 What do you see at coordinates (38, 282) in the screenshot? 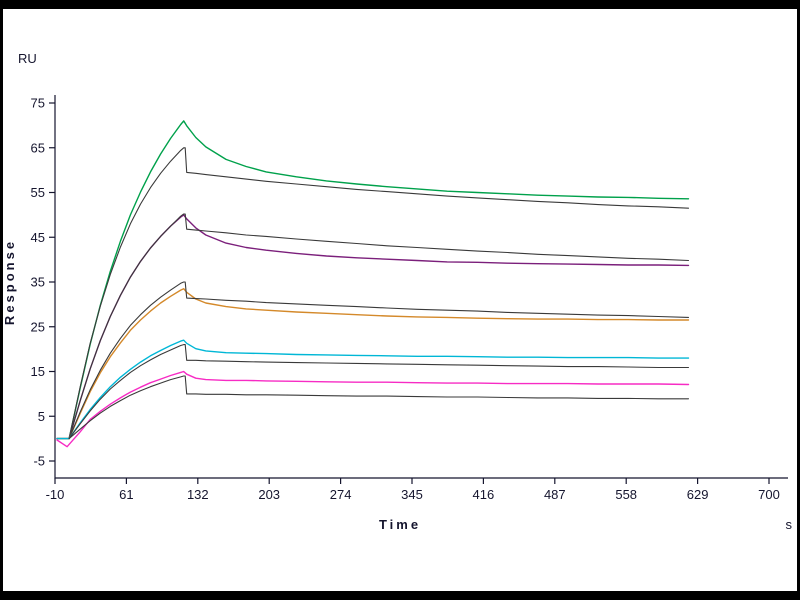
I see `y-tick-label: 35` at bounding box center [38, 282].